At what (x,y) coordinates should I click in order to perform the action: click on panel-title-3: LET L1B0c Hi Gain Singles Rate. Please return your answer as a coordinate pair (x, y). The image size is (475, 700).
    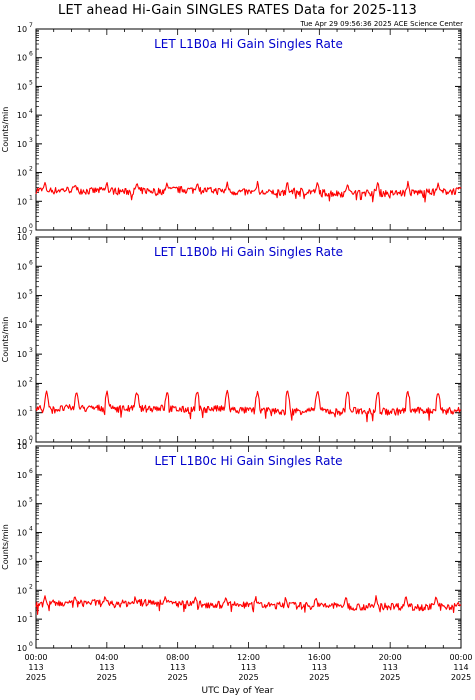
    Looking at the image, I should click on (248, 461).